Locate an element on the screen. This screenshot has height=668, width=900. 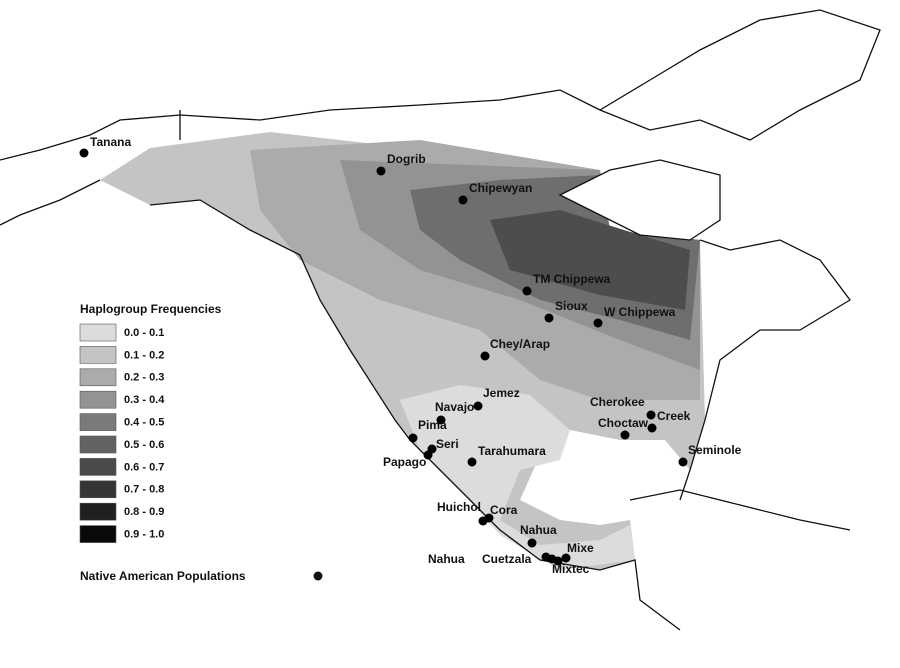
population-label: Sioux is located at coordinates (571, 306).